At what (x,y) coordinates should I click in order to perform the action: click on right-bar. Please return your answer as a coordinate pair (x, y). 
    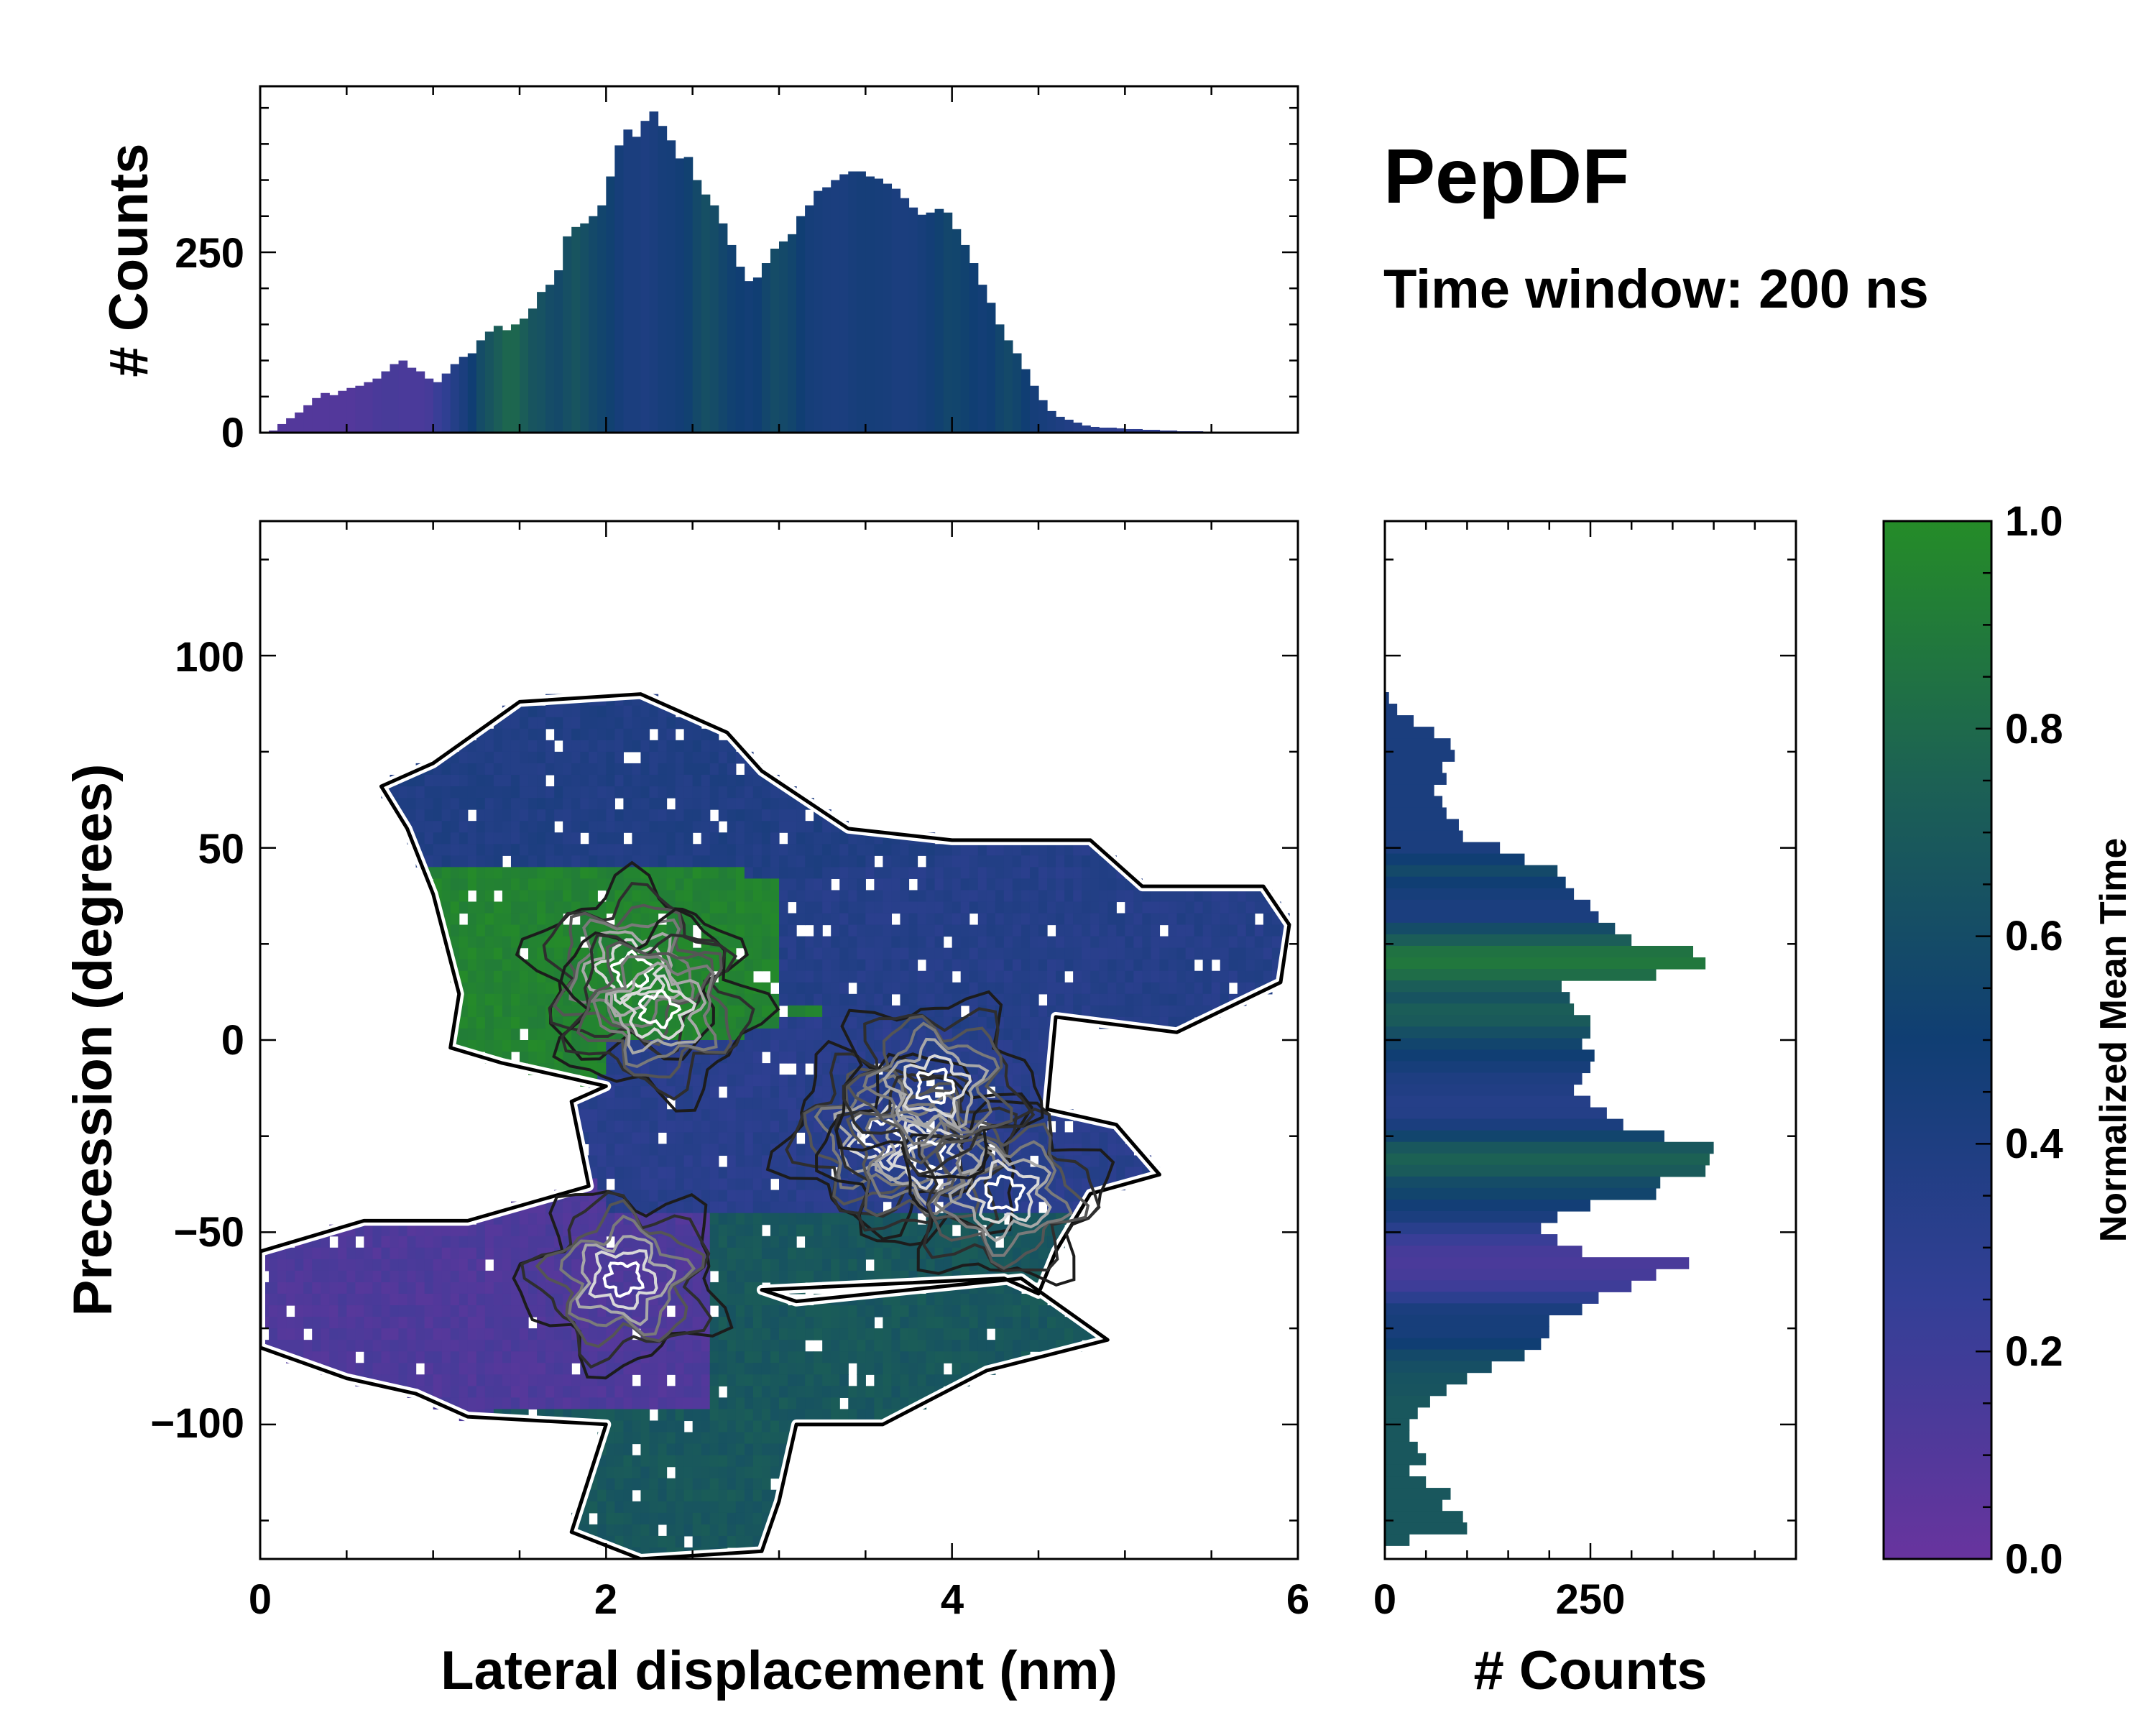
    Looking at the image, I should click on (1392, 710).